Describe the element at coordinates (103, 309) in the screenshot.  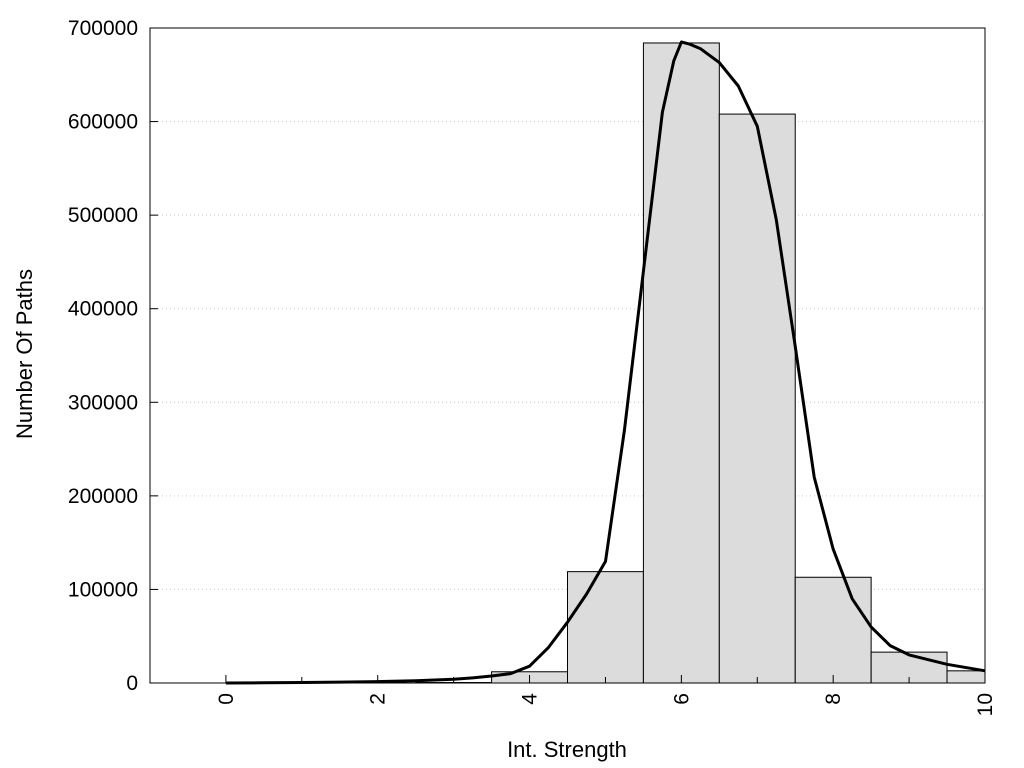
I see `y-tick-label: 400000` at that location.